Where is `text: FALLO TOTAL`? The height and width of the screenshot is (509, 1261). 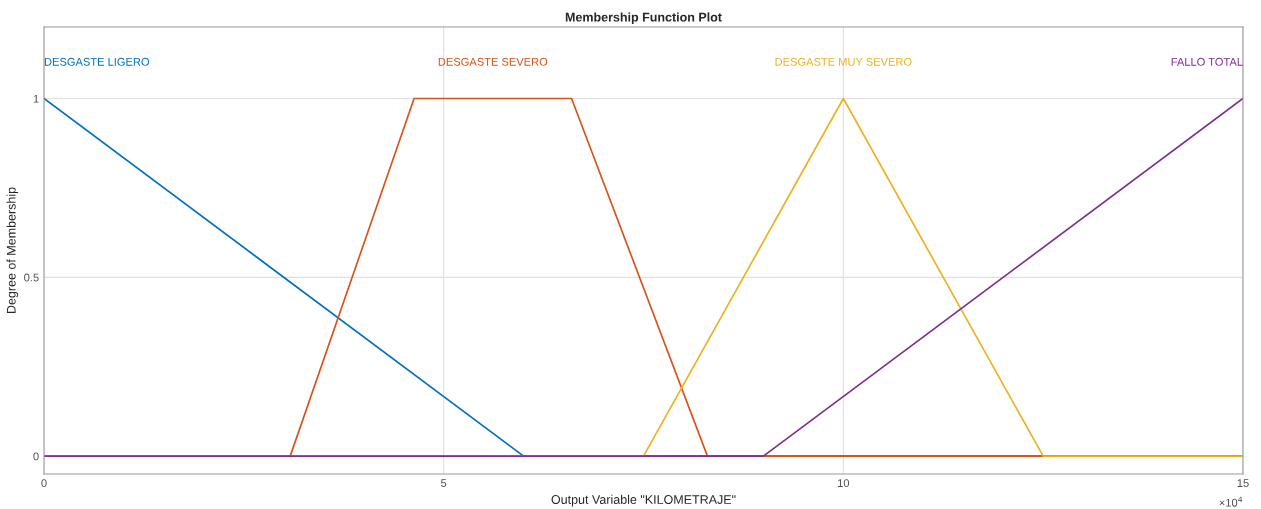 text: FALLO TOTAL is located at coordinates (1207, 61).